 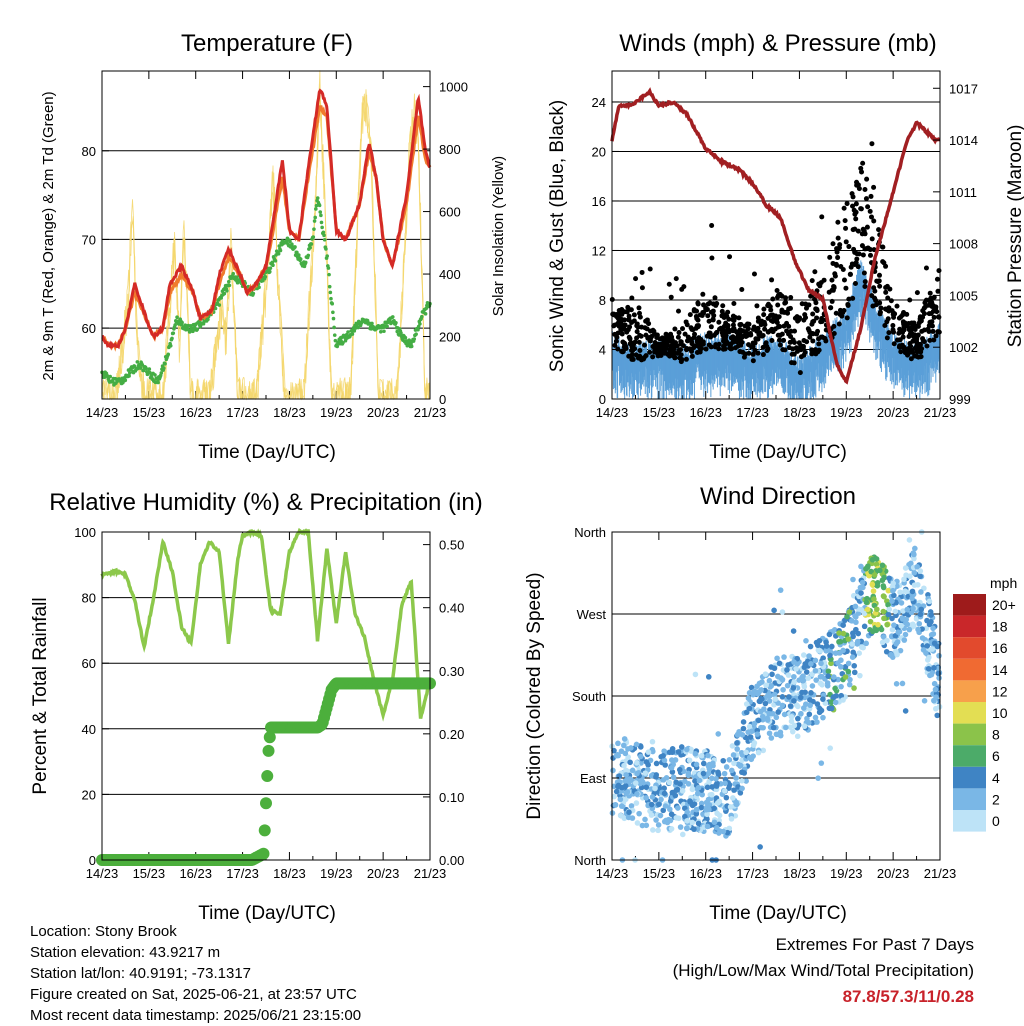 I want to click on y-tick-label: 100, so click(x=85, y=532).